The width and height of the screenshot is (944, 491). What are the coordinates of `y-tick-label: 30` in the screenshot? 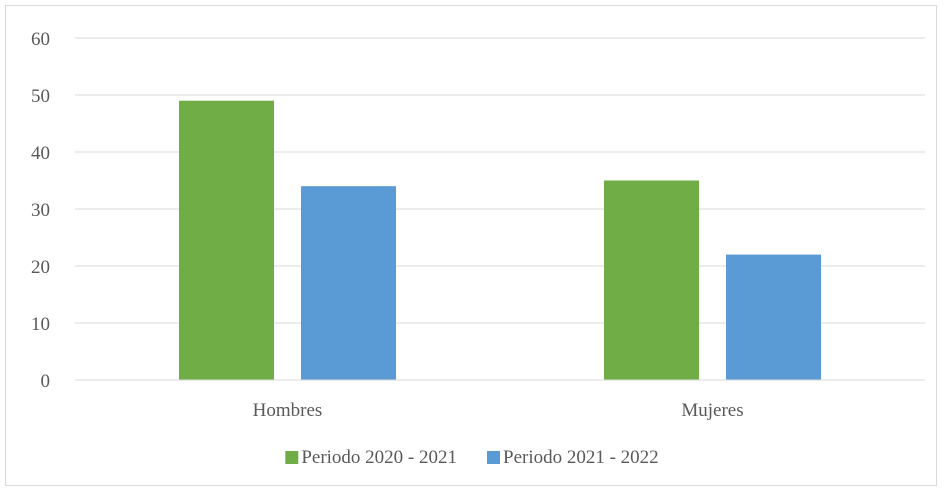 It's located at (40, 210).